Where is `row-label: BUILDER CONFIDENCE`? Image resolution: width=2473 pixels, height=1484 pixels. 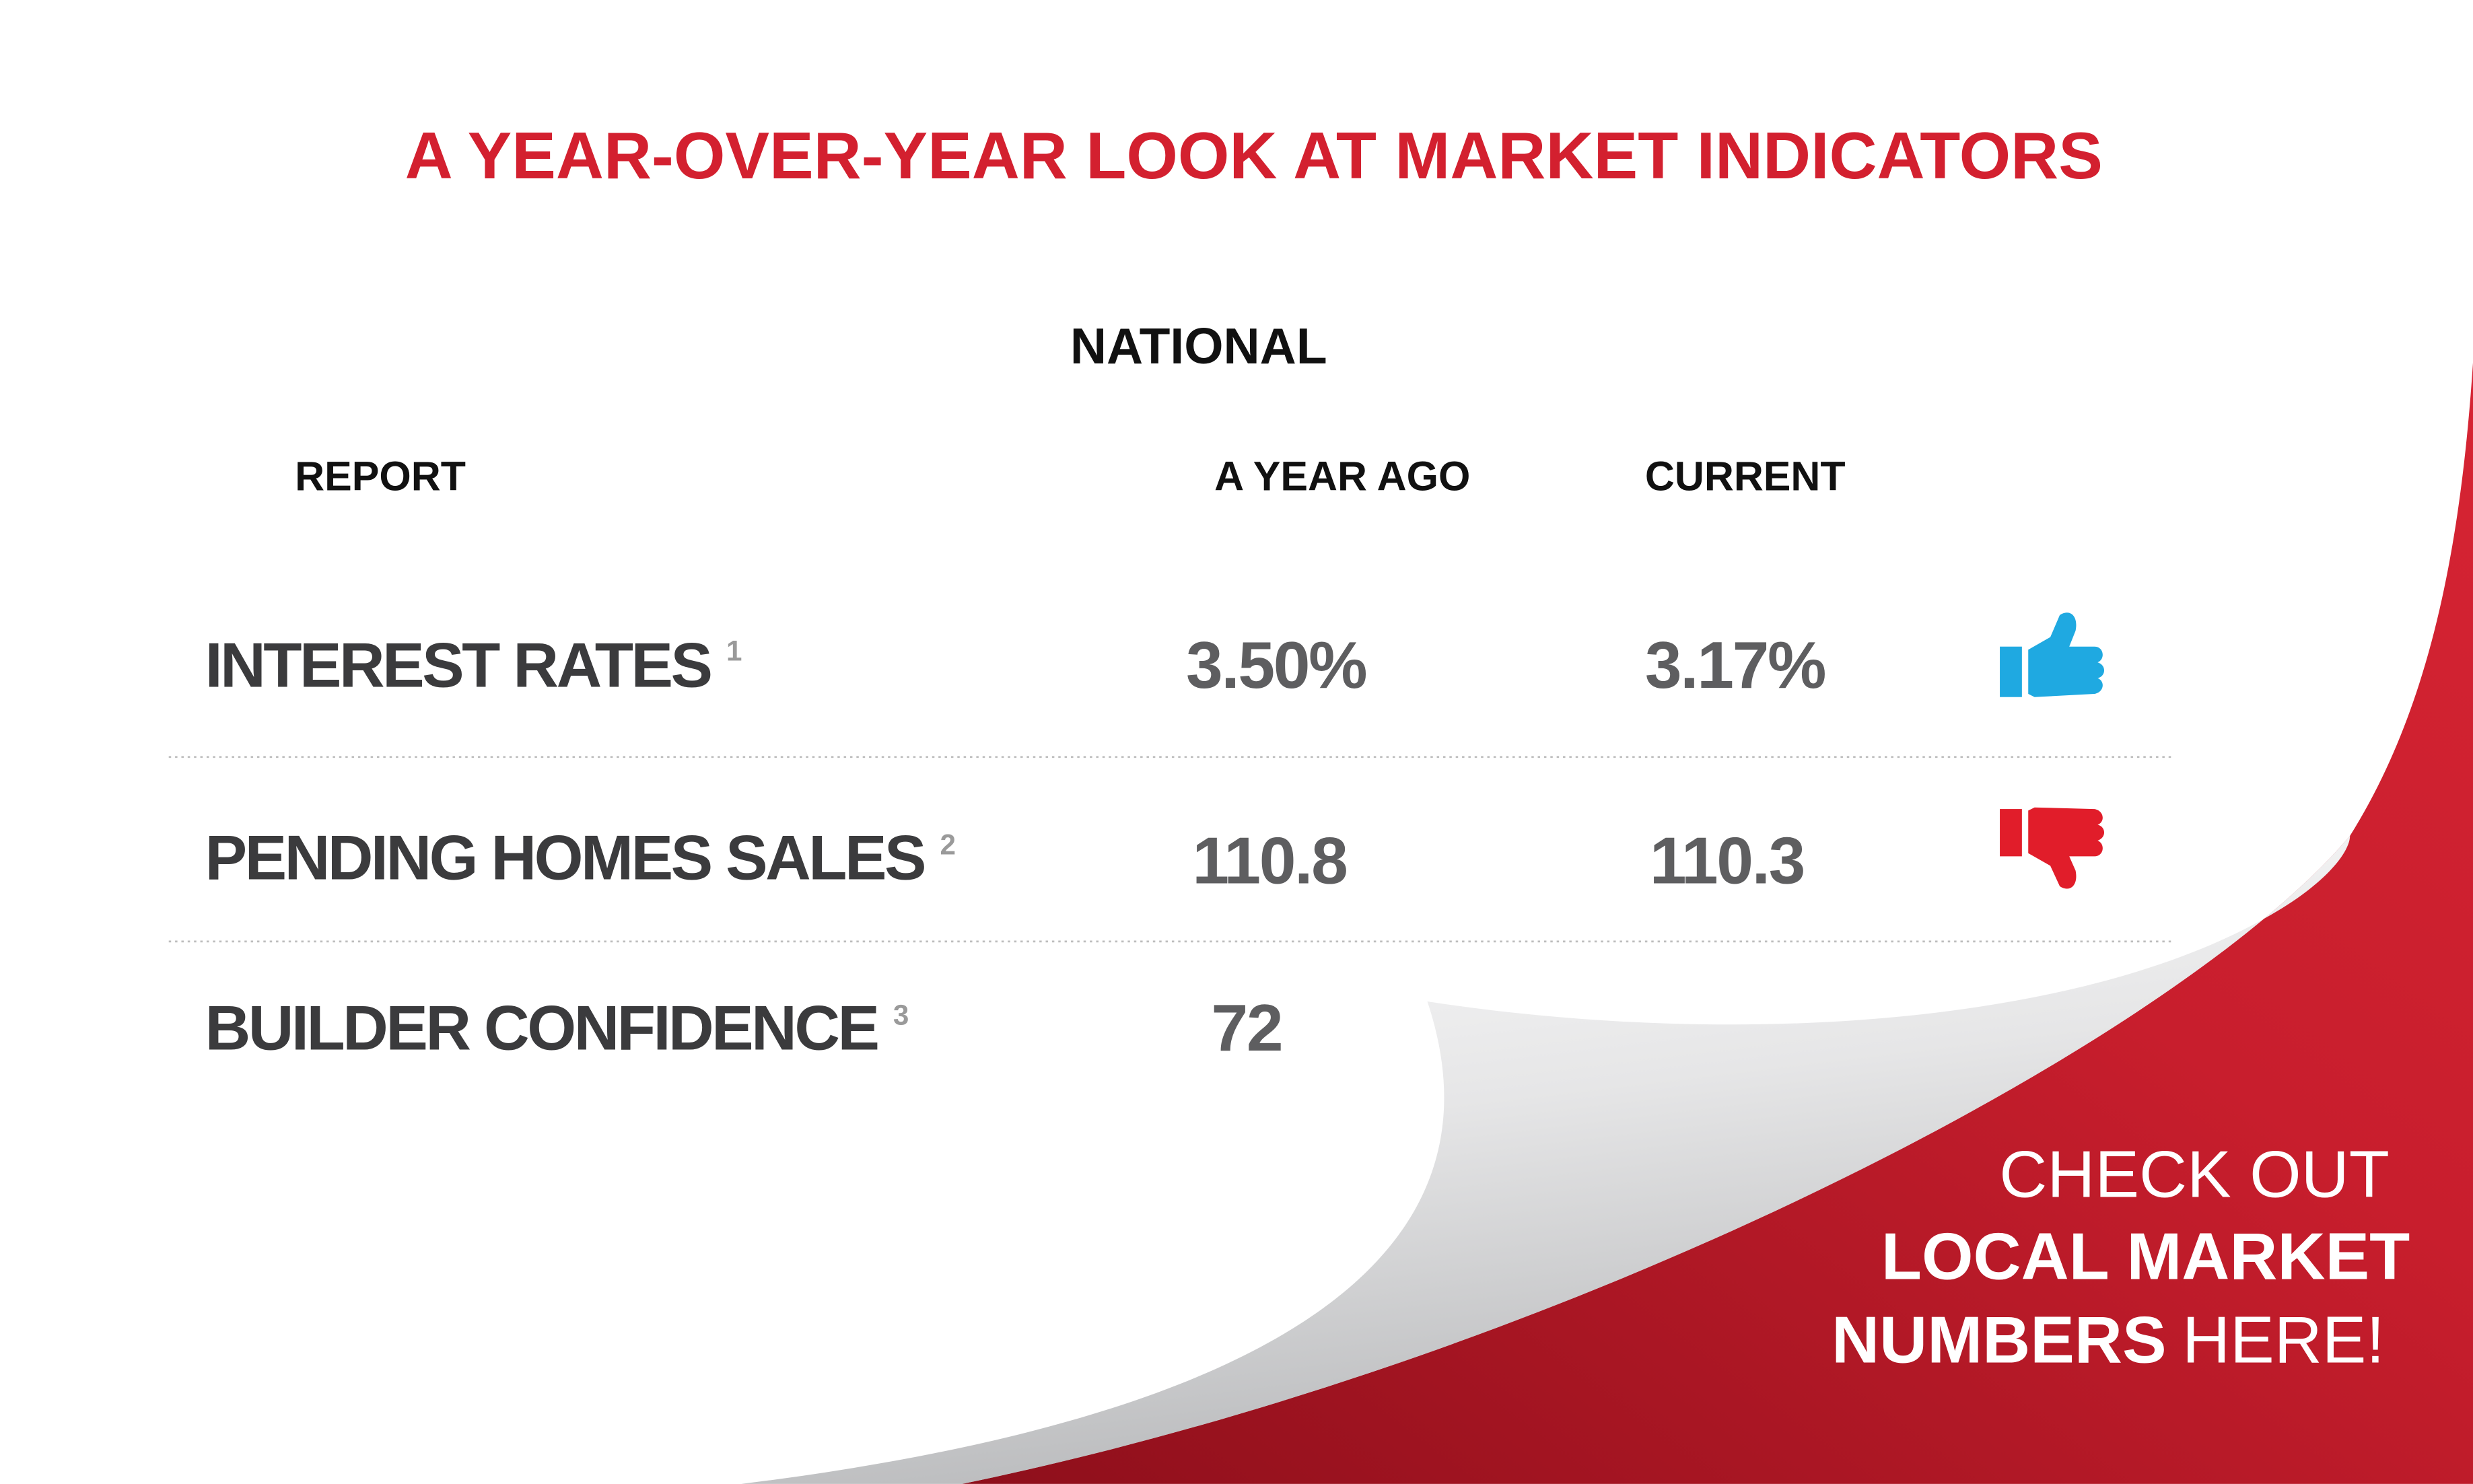
row-label: BUILDER CONFIDENCE is located at coordinates (541, 1028).